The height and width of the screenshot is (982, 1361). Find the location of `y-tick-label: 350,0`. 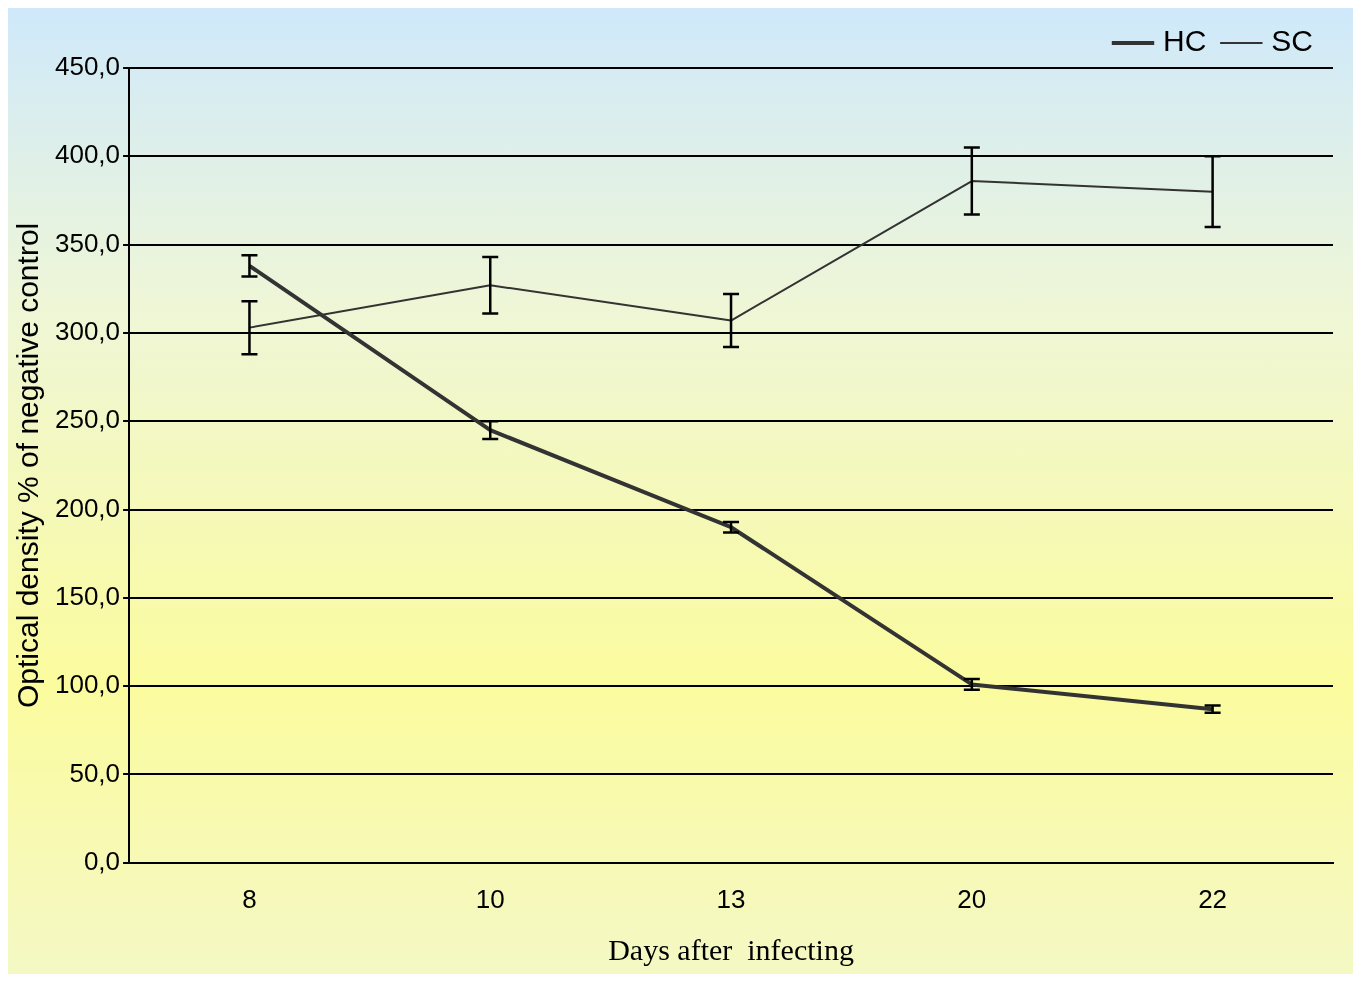

y-tick-label: 350,0 is located at coordinates (87, 242).